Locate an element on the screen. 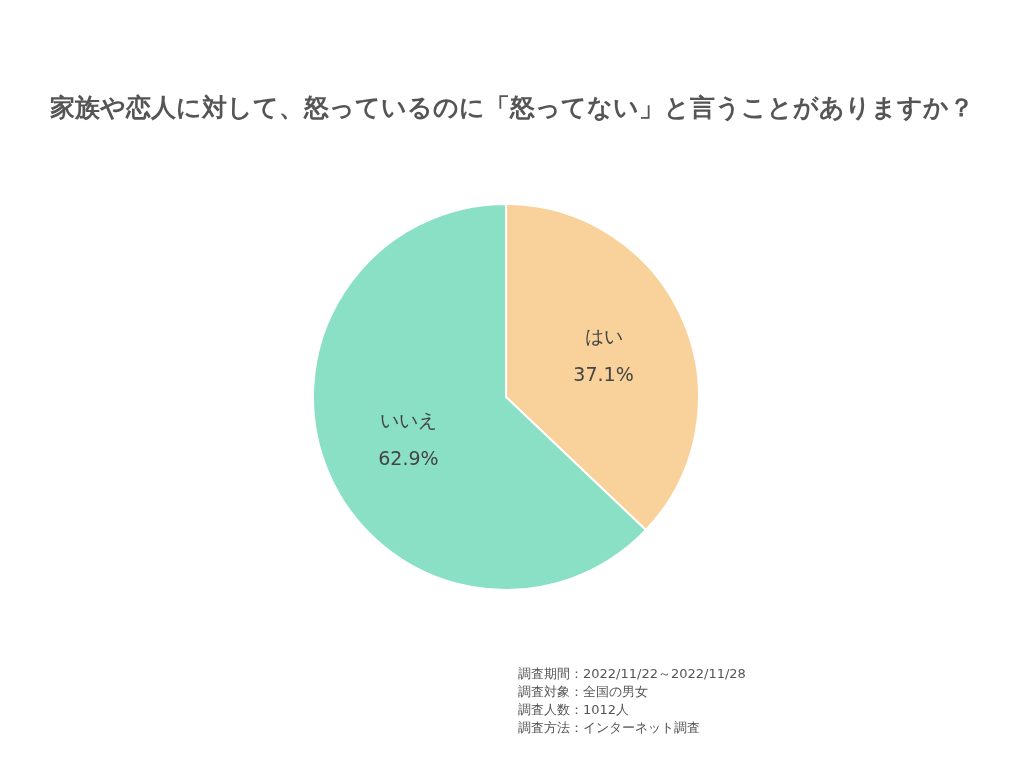 Image resolution: width=1024 pixels, height=769 pixels. text: 調査方法：インターネット調査 is located at coordinates (609, 727).